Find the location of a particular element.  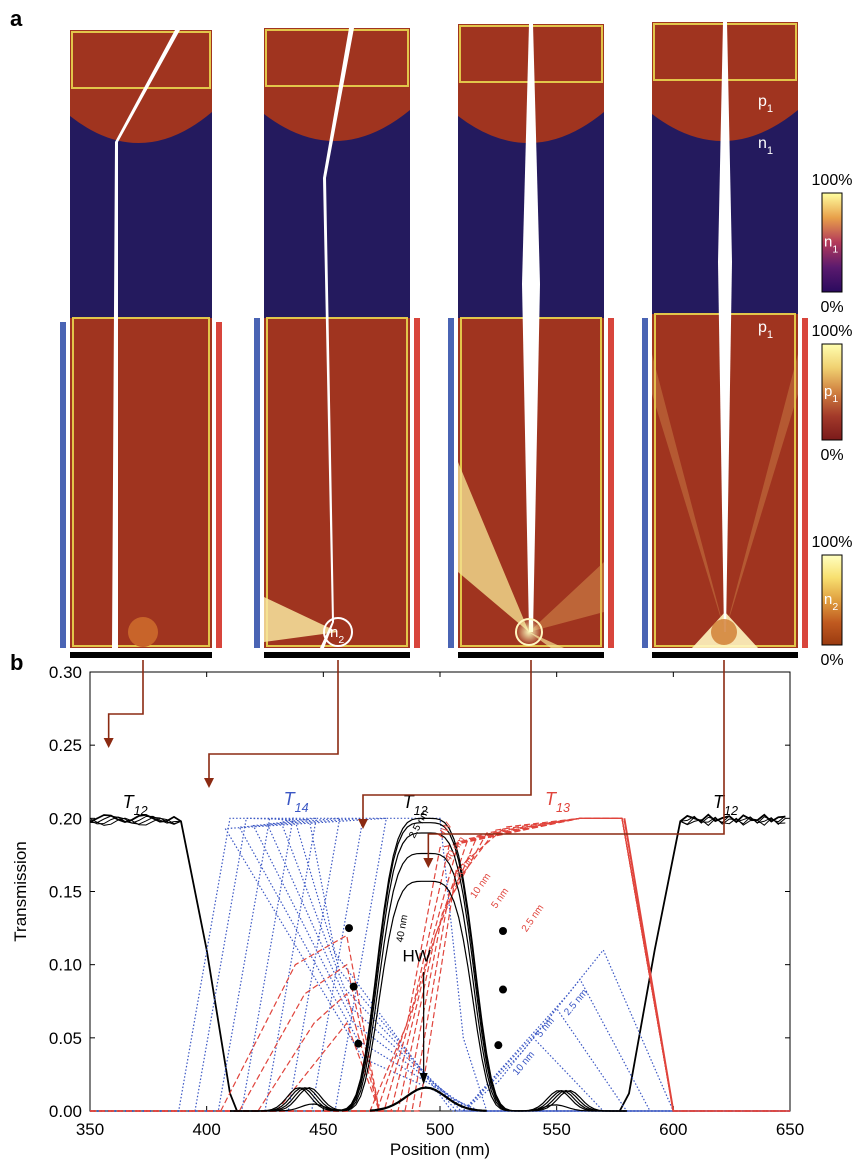

electron-beam is located at coordinates (725, 327).